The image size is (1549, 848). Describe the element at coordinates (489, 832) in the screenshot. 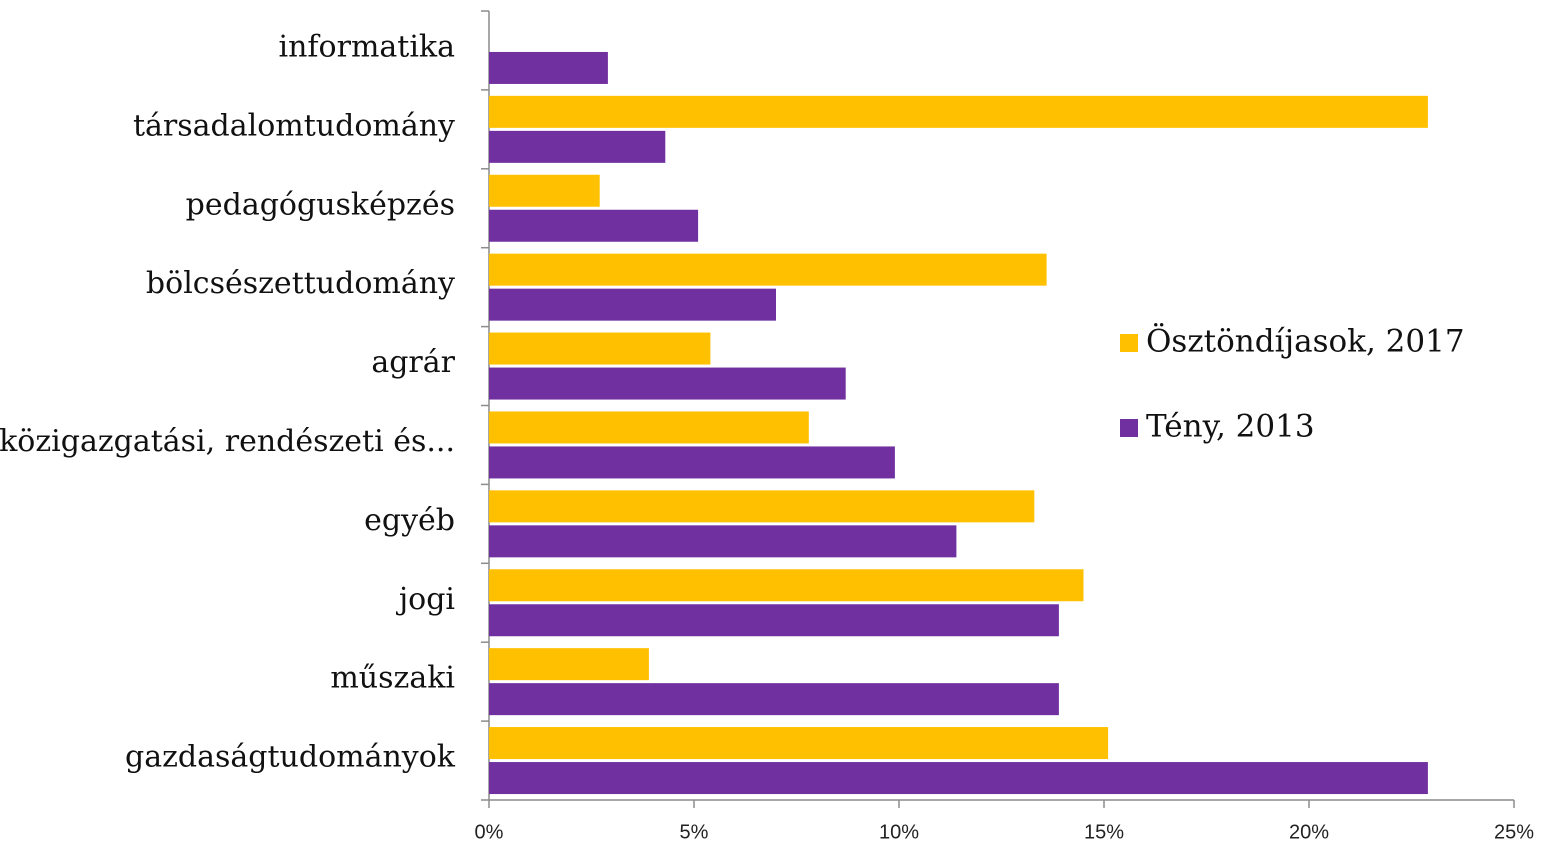

I see `x-tick-label: 0%` at that location.